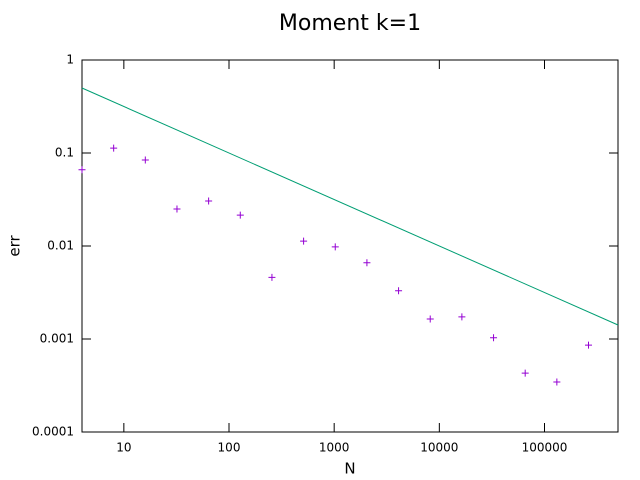 The image size is (640, 480). Describe the element at coordinates (123, 448) in the screenshot. I see `x-tick-label: 10` at that location.